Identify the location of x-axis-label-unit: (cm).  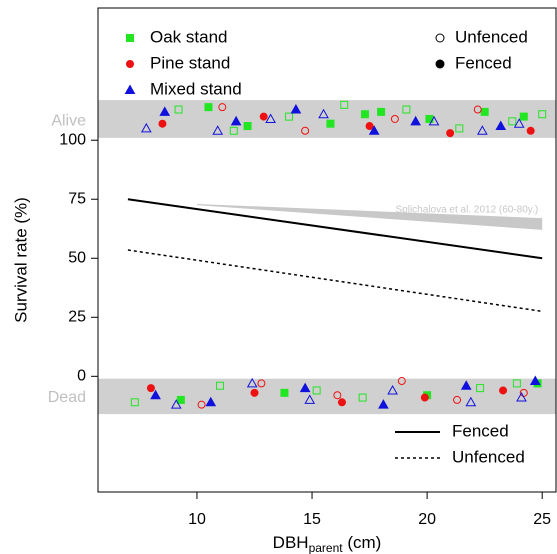
(362, 542).